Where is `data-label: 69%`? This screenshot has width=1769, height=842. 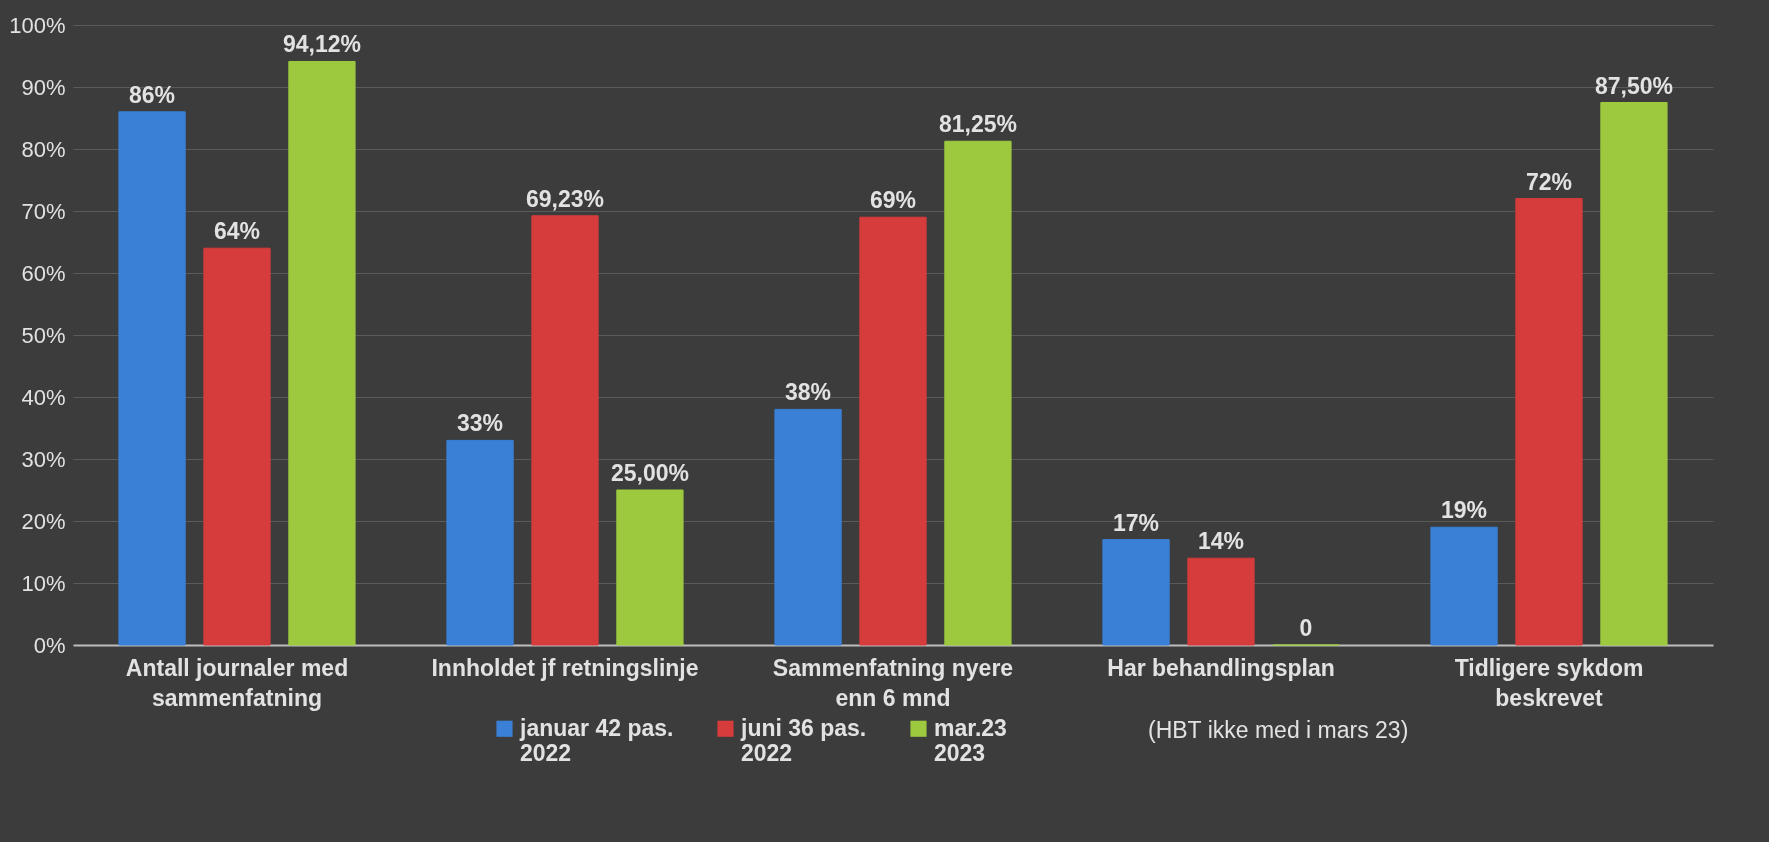 data-label: 69% is located at coordinates (893, 200).